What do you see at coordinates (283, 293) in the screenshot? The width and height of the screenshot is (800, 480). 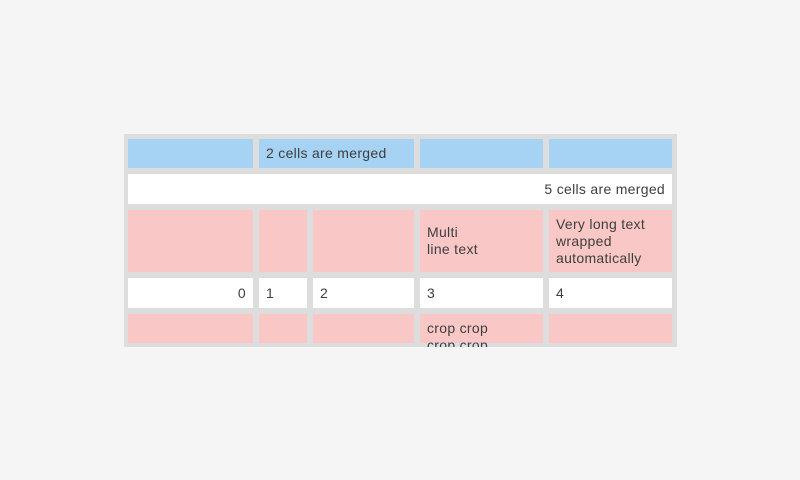 I see `number-cell-1: 1` at bounding box center [283, 293].